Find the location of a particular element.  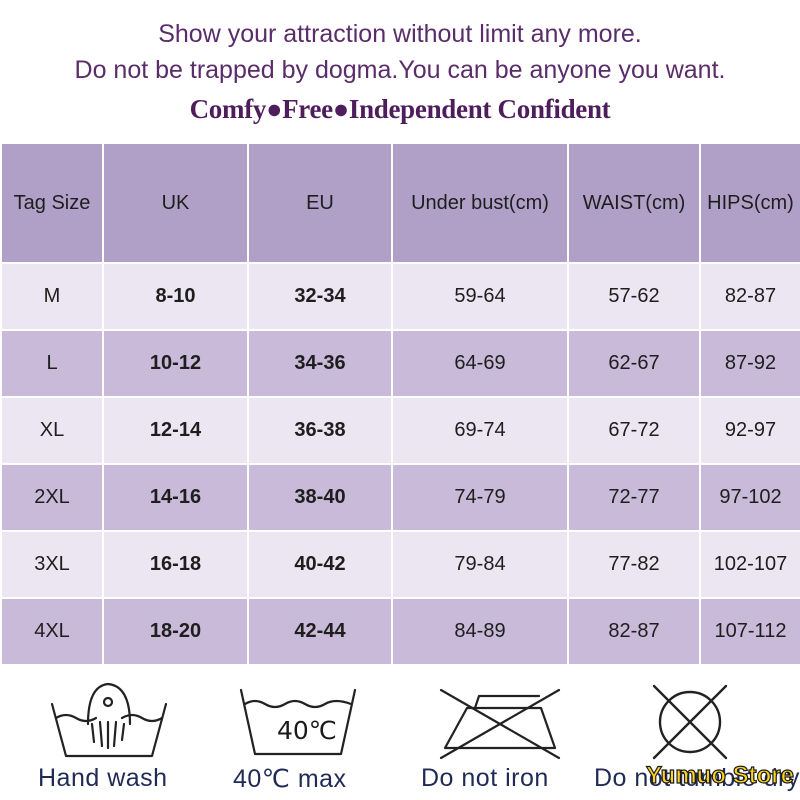

hand-wash-label: Hand wash is located at coordinates (103, 778).